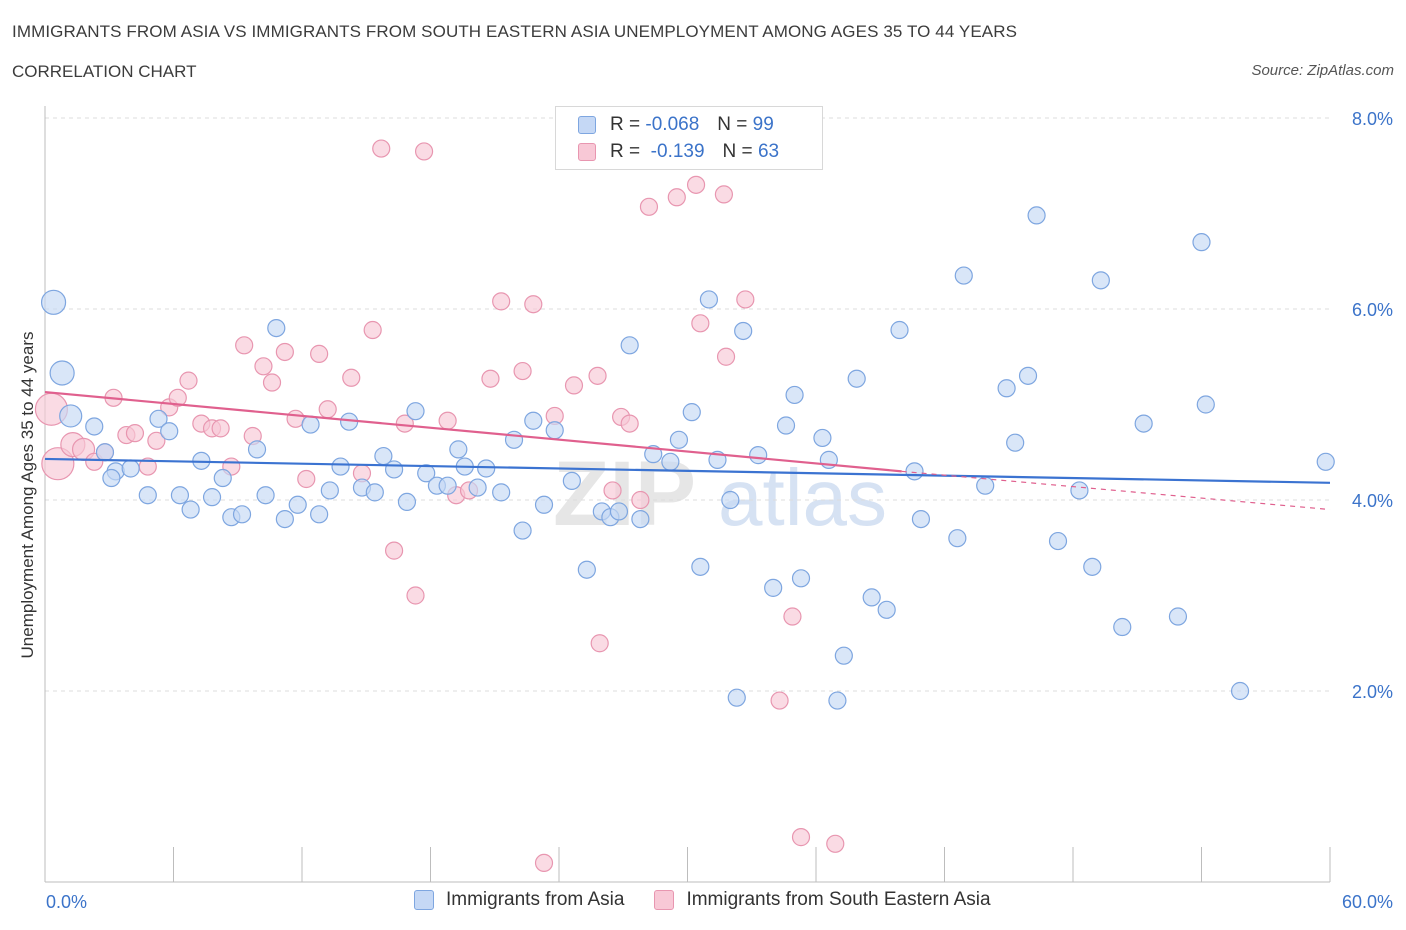  I want to click on legend-n-label: N =, so click(732, 124).